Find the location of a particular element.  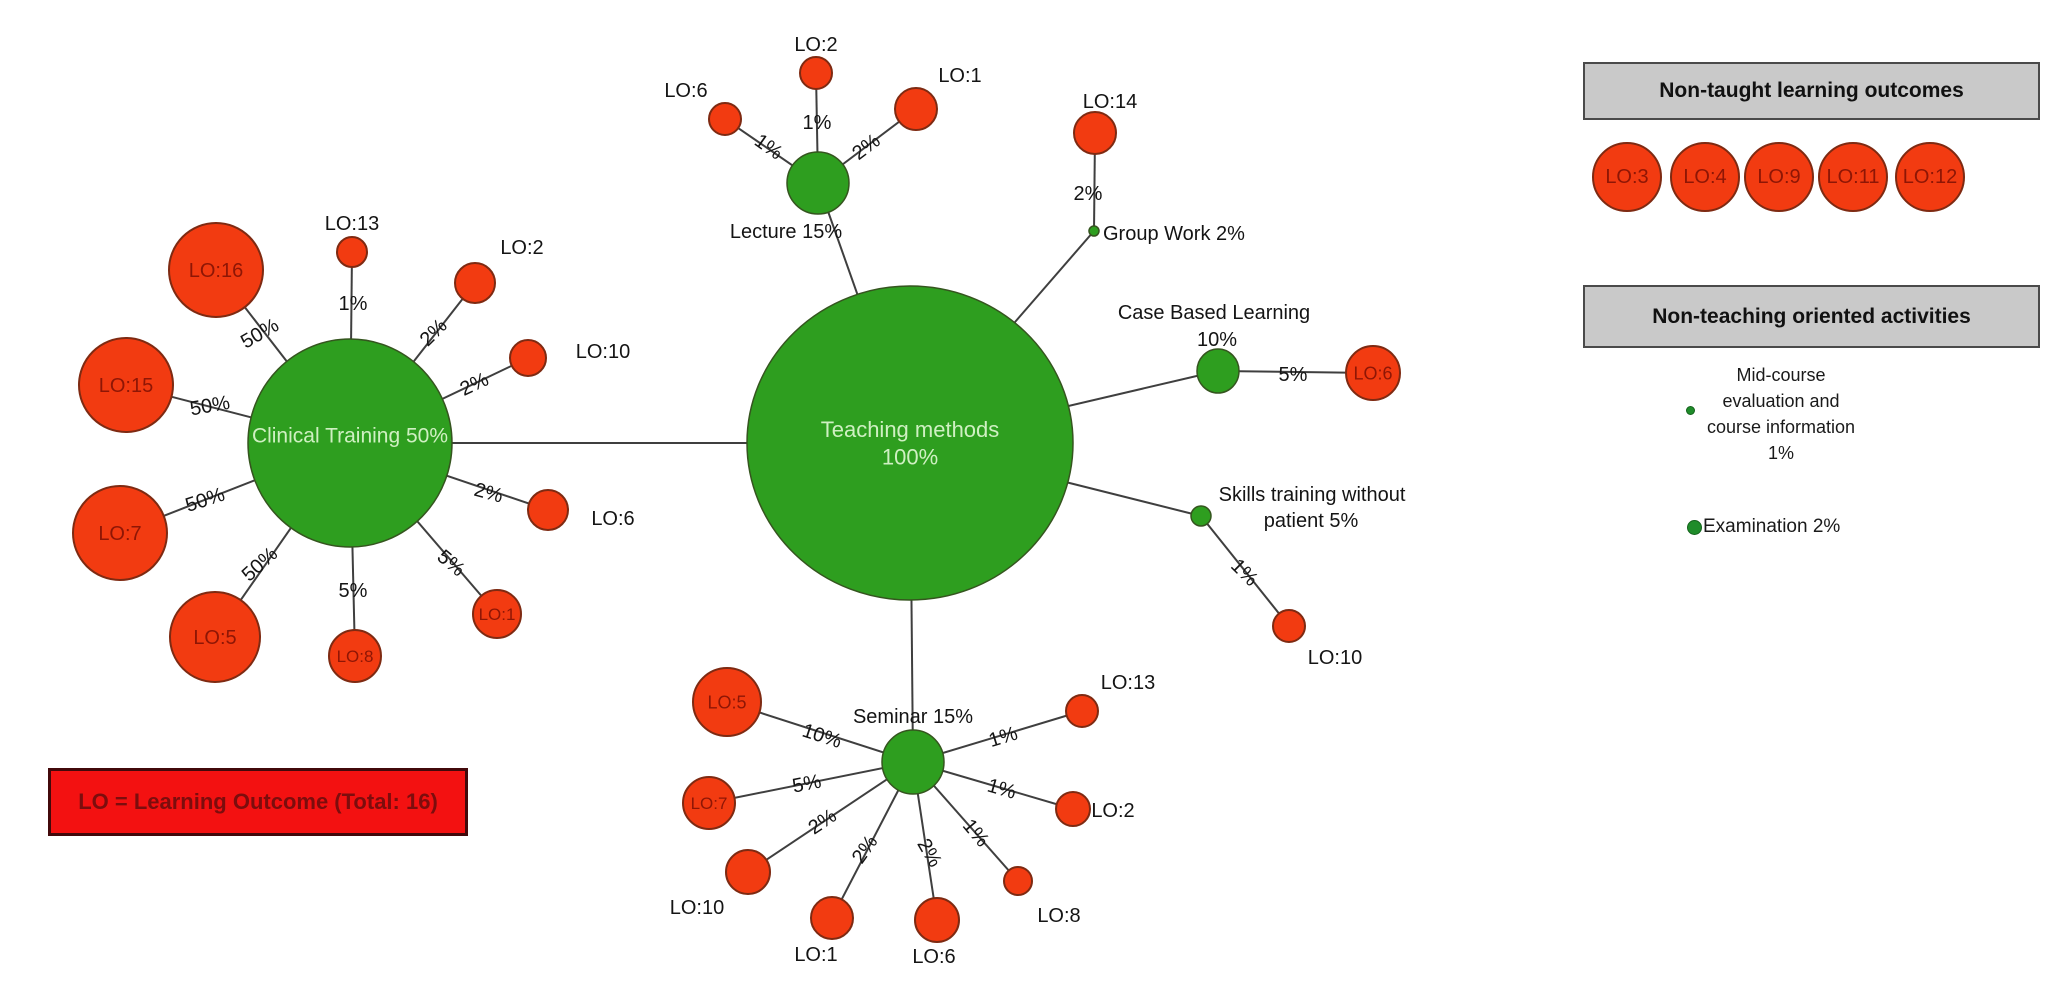

non-taught-lo-12: LO:12 is located at coordinates (1930, 177).